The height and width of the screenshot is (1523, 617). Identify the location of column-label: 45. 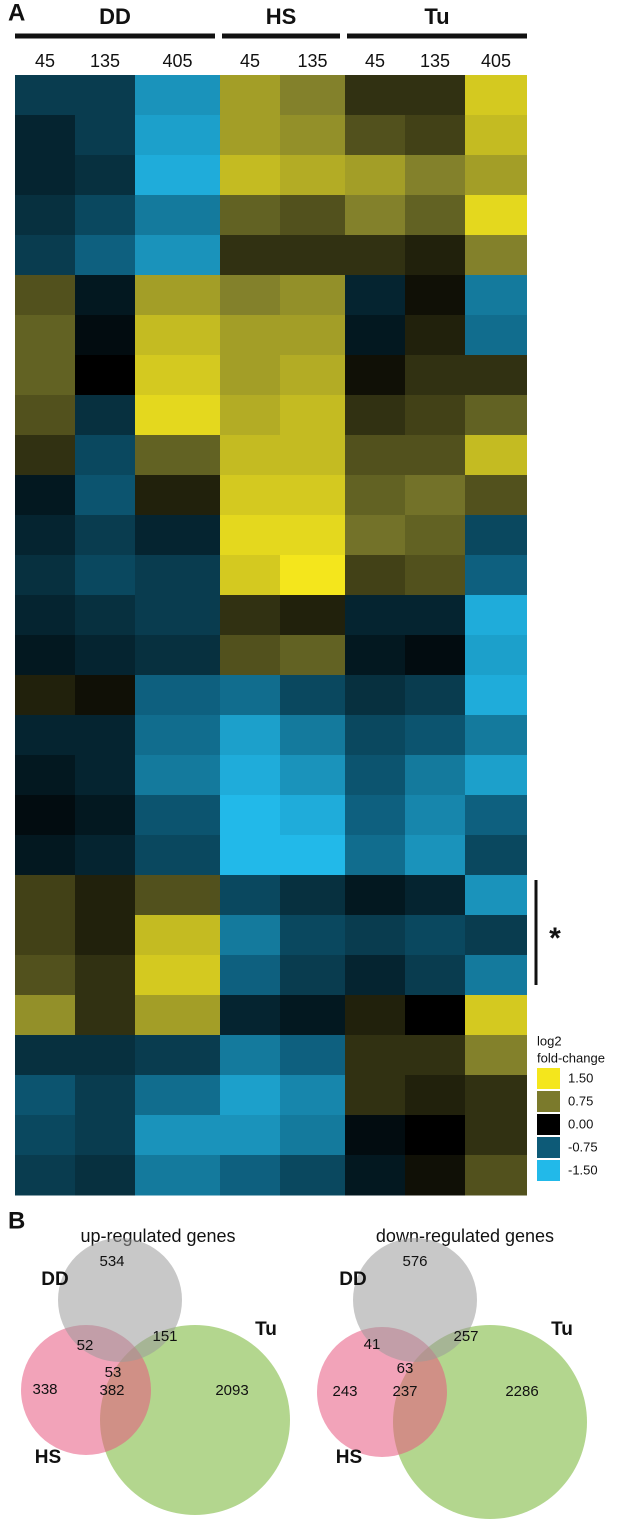
(375, 61).